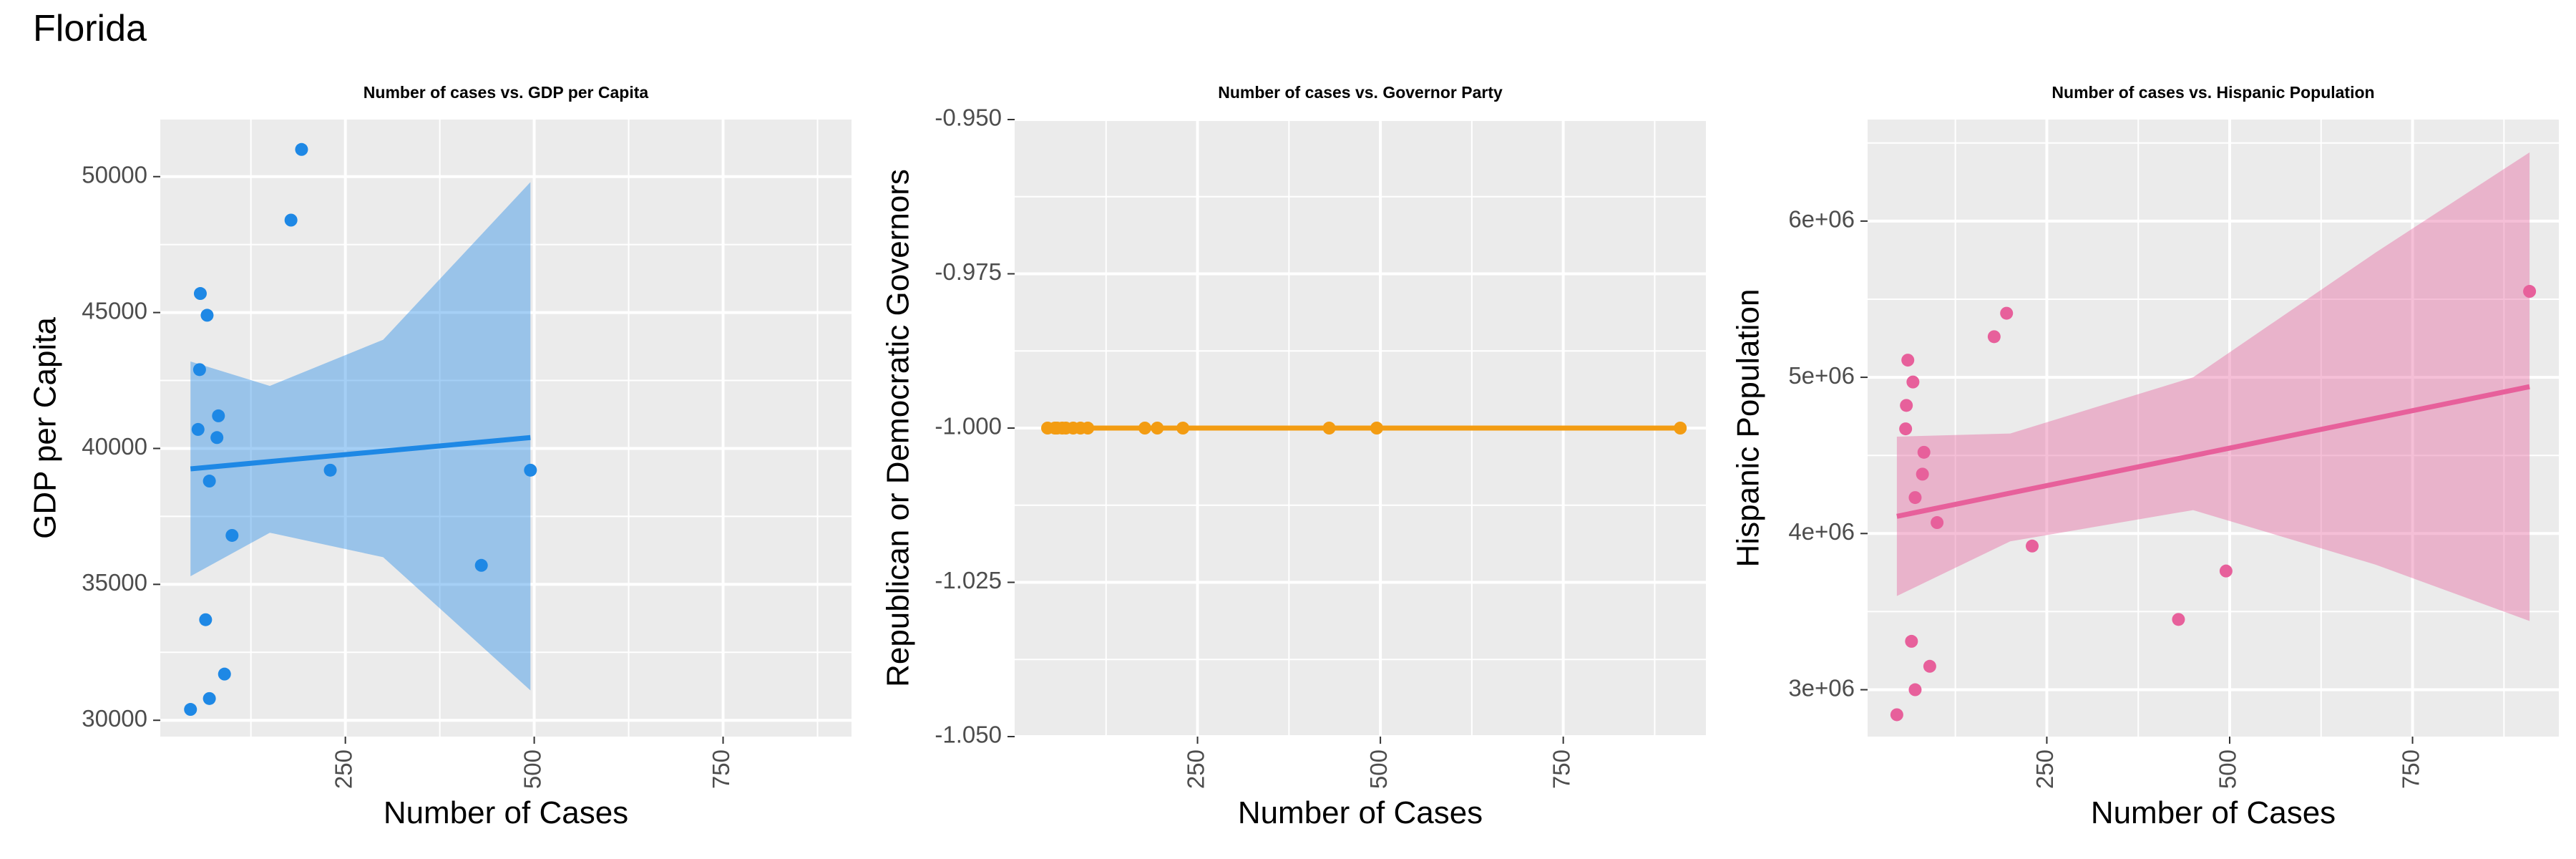  Describe the element at coordinates (90, 28) in the screenshot. I see `page-title: Florida` at that location.